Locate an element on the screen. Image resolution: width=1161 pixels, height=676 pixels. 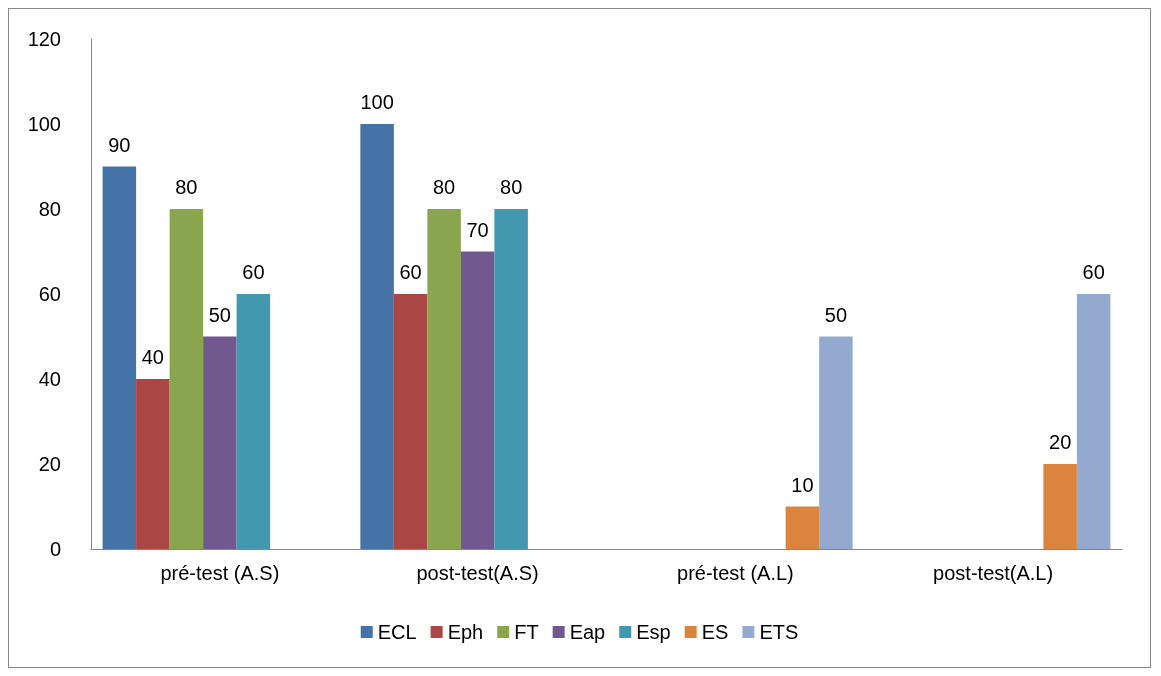
data-label: 10 is located at coordinates (802, 484).